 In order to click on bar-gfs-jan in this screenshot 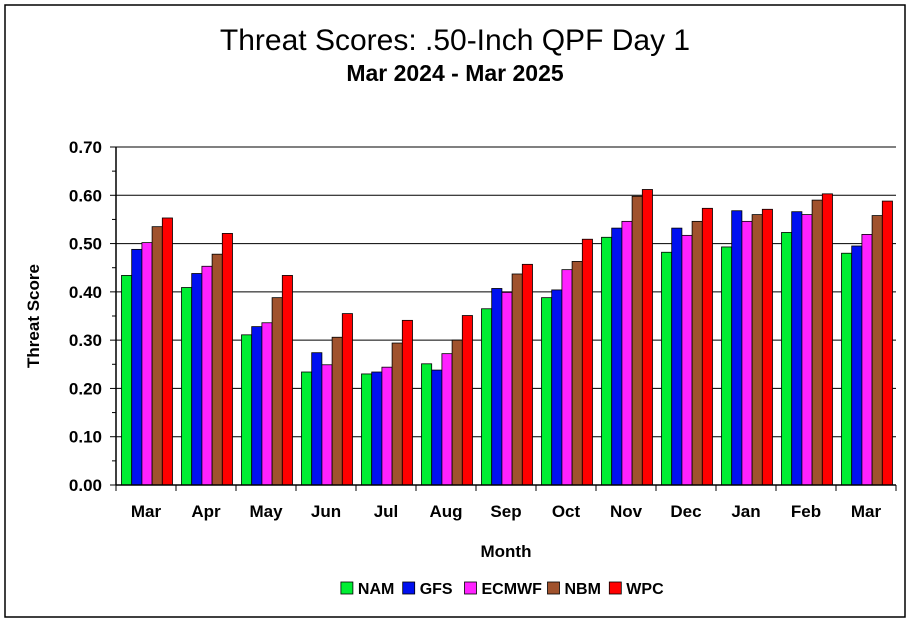, I will do `click(737, 348)`.